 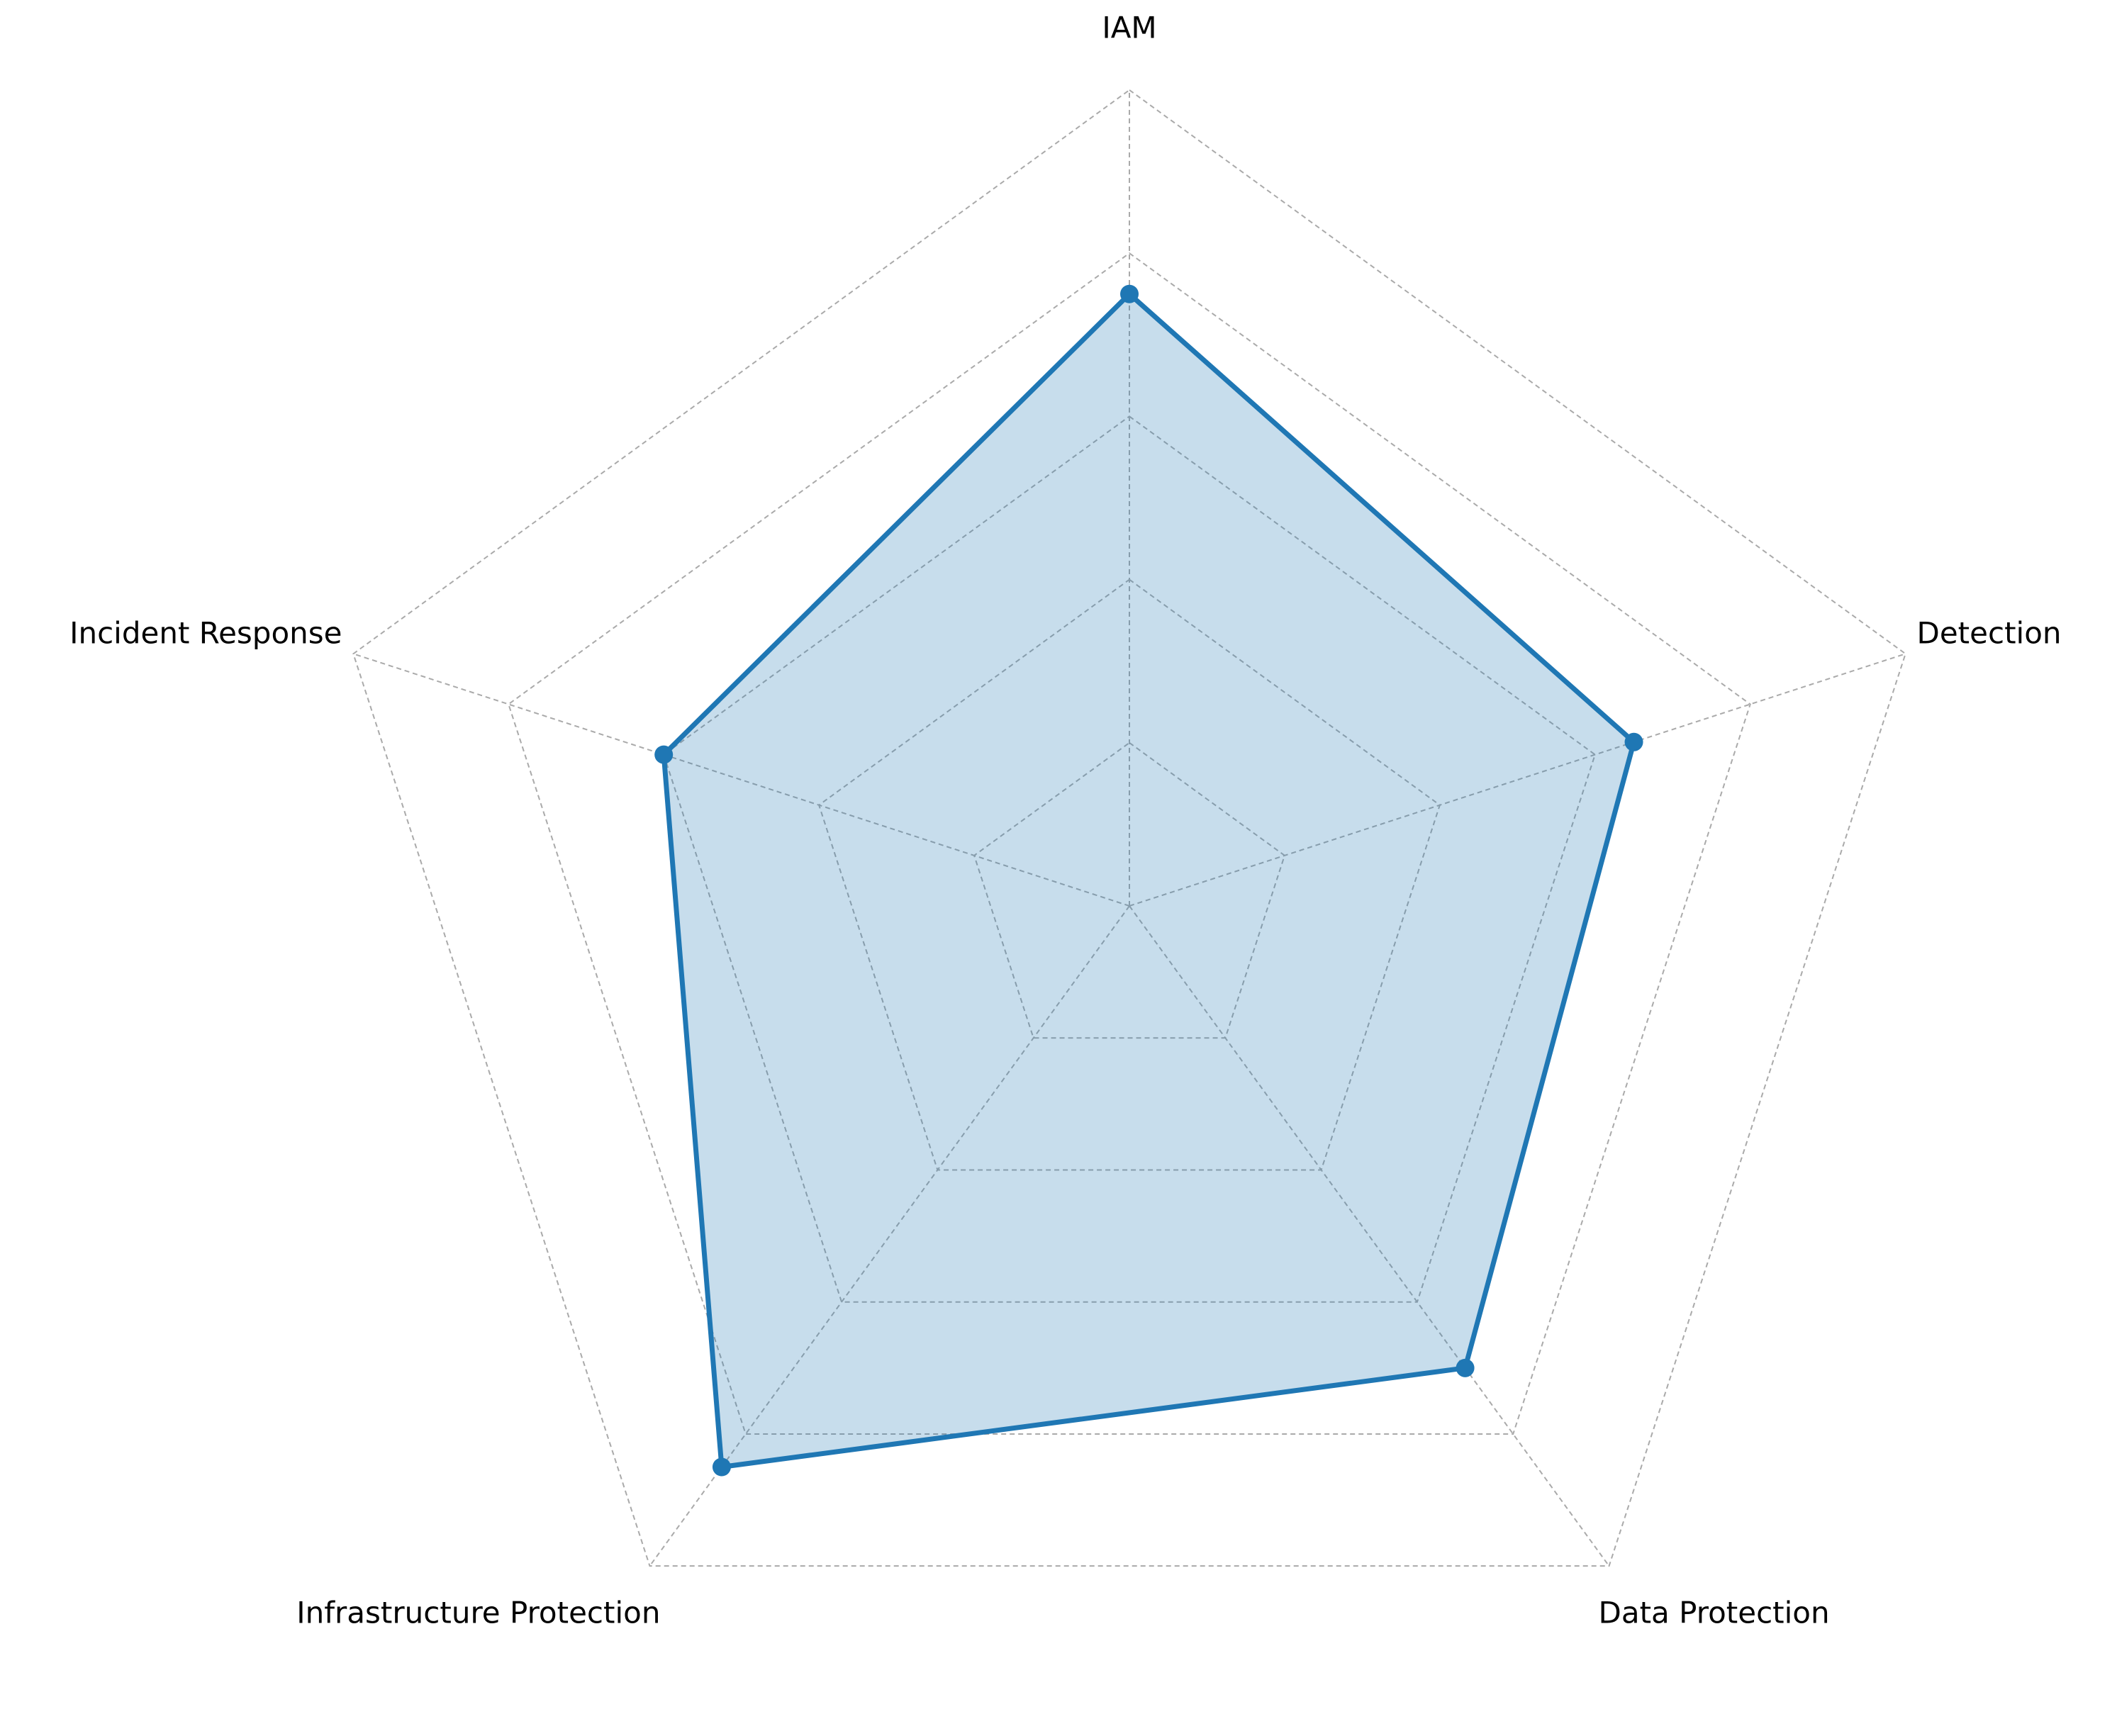 What do you see at coordinates (1129, 28) in the screenshot?
I see `axis-label-1: IAM` at bounding box center [1129, 28].